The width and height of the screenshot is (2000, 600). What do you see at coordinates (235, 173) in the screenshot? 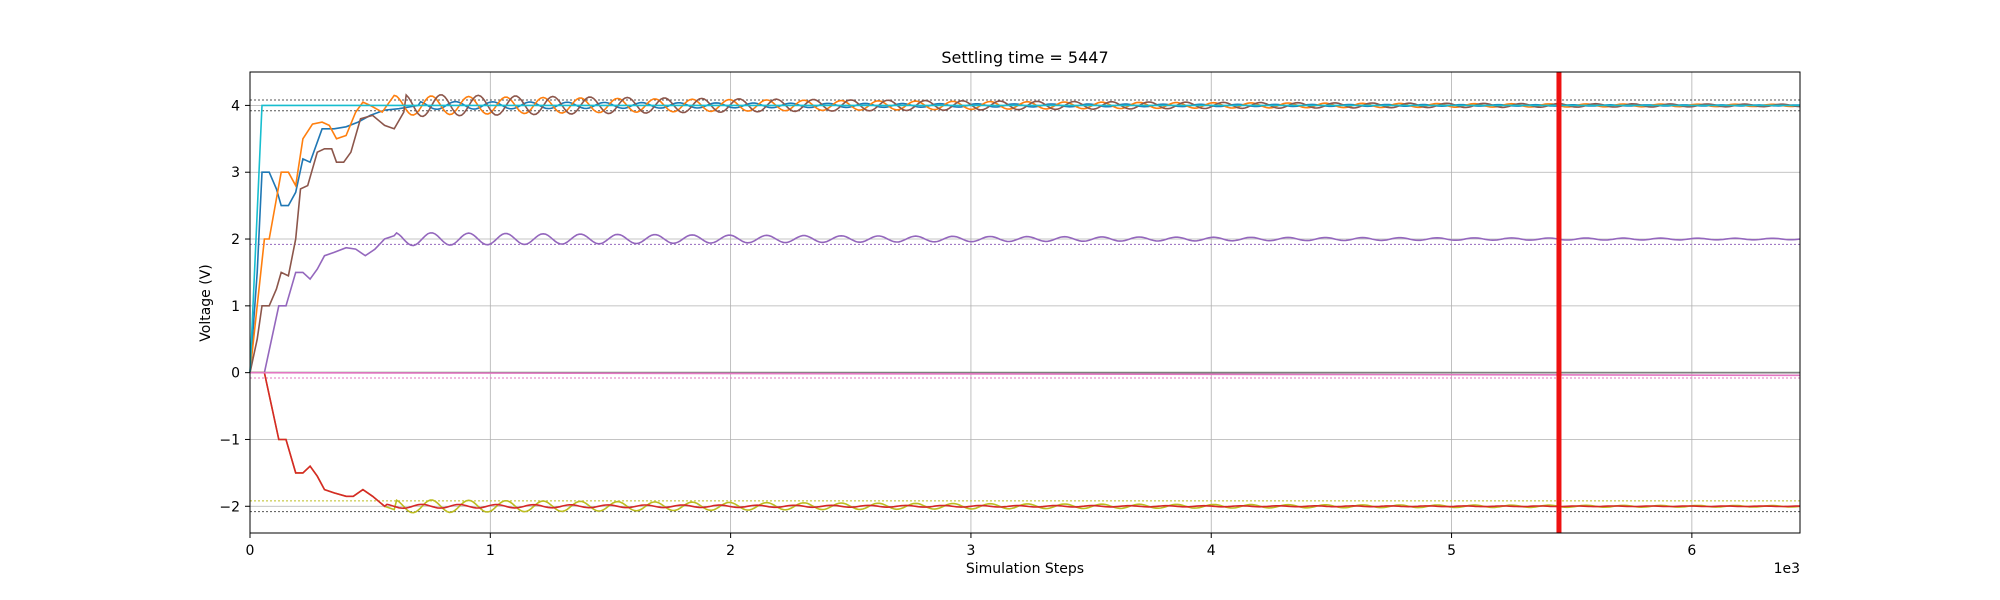
I see `y-tick-label: 3` at bounding box center [235, 173].